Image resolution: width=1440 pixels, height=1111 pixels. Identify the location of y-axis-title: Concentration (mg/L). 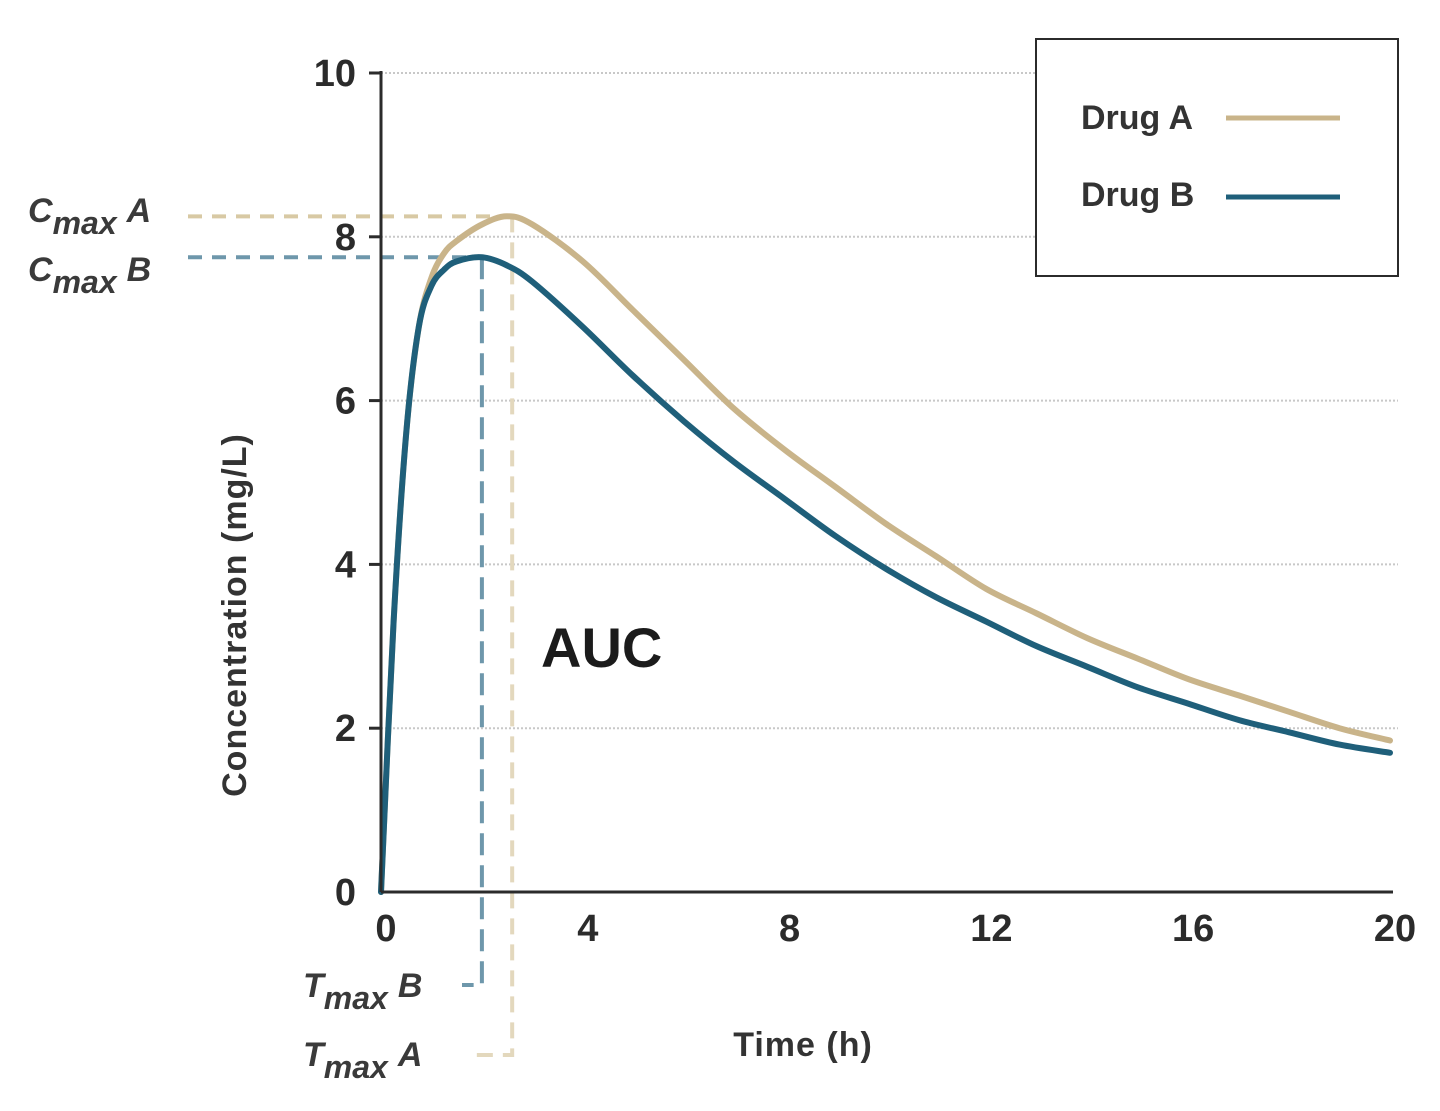
(235, 615).